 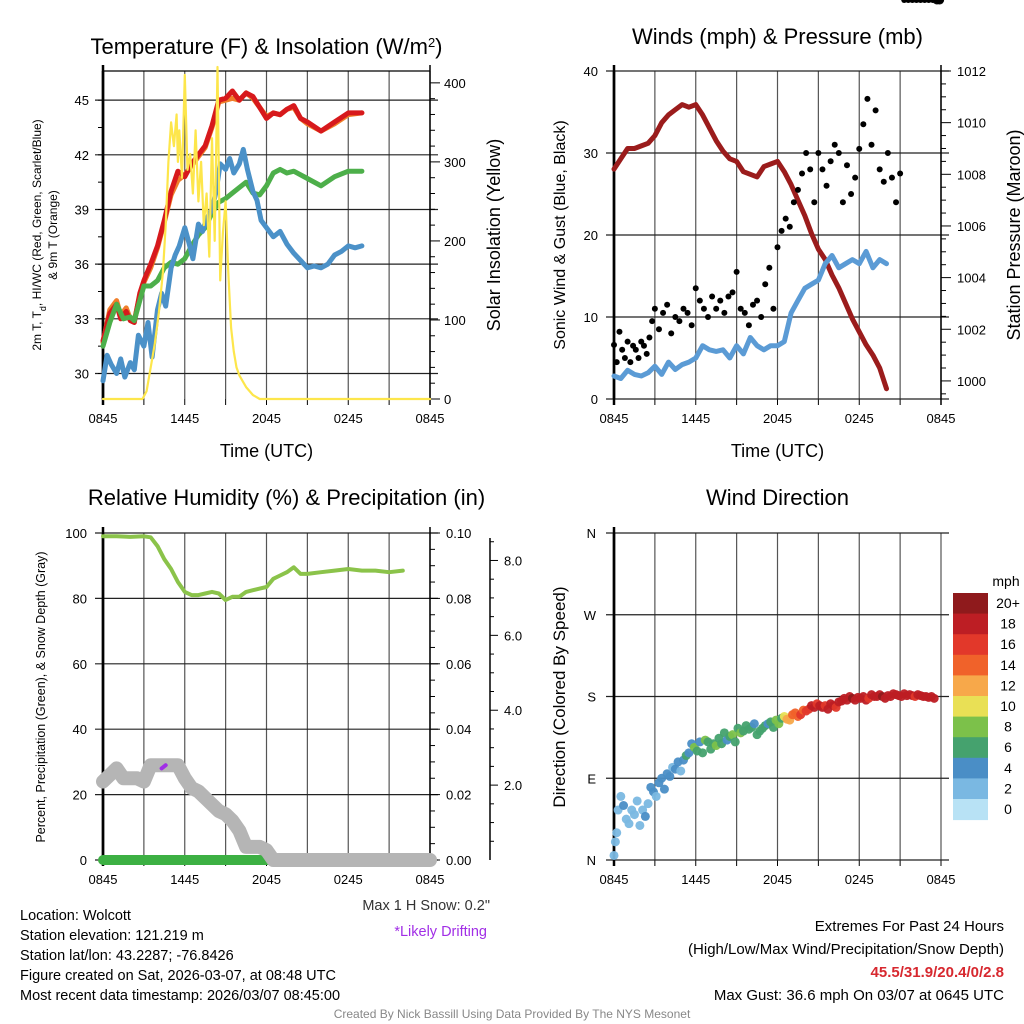 What do you see at coordinates (80, 664) in the screenshot?
I see `humidity-ytick-label: 60` at bounding box center [80, 664].